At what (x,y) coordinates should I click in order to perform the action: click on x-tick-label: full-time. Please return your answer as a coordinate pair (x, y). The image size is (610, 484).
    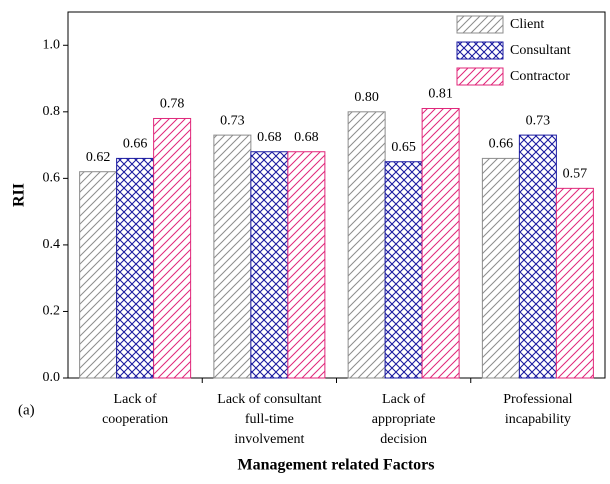
    Looking at the image, I should click on (269, 419).